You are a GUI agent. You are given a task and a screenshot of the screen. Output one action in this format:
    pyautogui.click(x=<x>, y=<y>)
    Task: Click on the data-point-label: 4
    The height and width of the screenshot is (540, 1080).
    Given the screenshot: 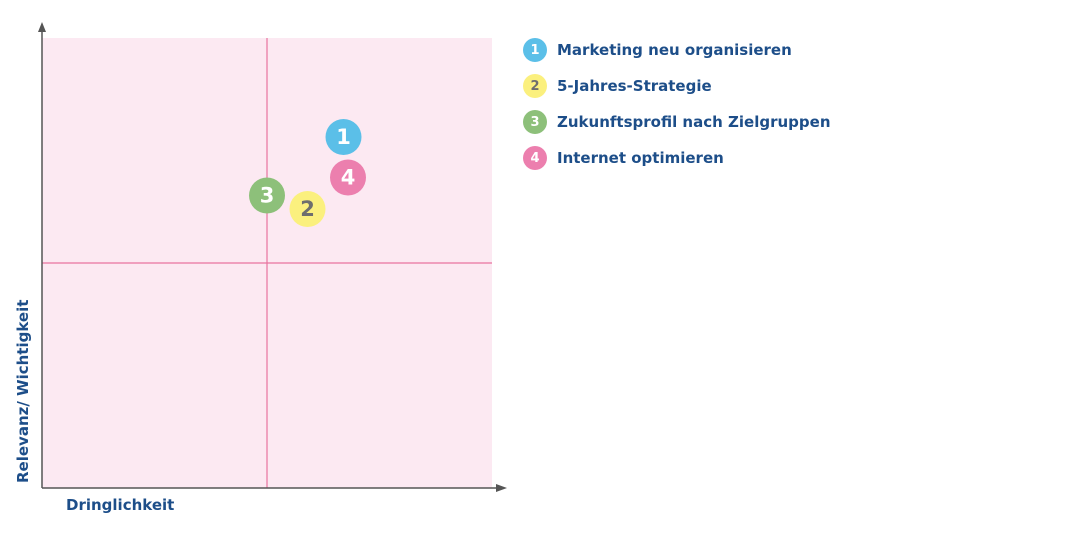 What is the action you would take?
    pyautogui.click(x=348, y=178)
    